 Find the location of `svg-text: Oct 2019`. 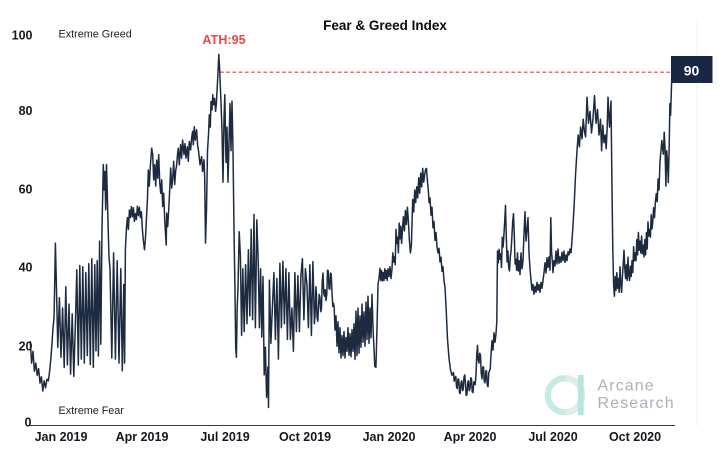

svg-text: Oct 2019 is located at coordinates (305, 437).